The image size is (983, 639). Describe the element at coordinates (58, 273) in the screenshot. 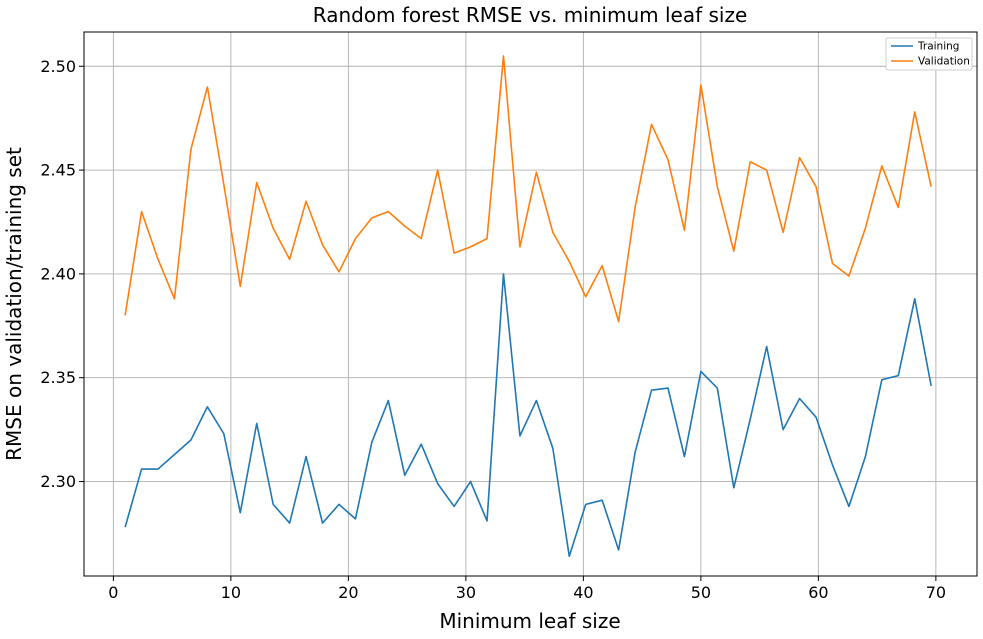

I see `y-tick-label: 2.40` at that location.